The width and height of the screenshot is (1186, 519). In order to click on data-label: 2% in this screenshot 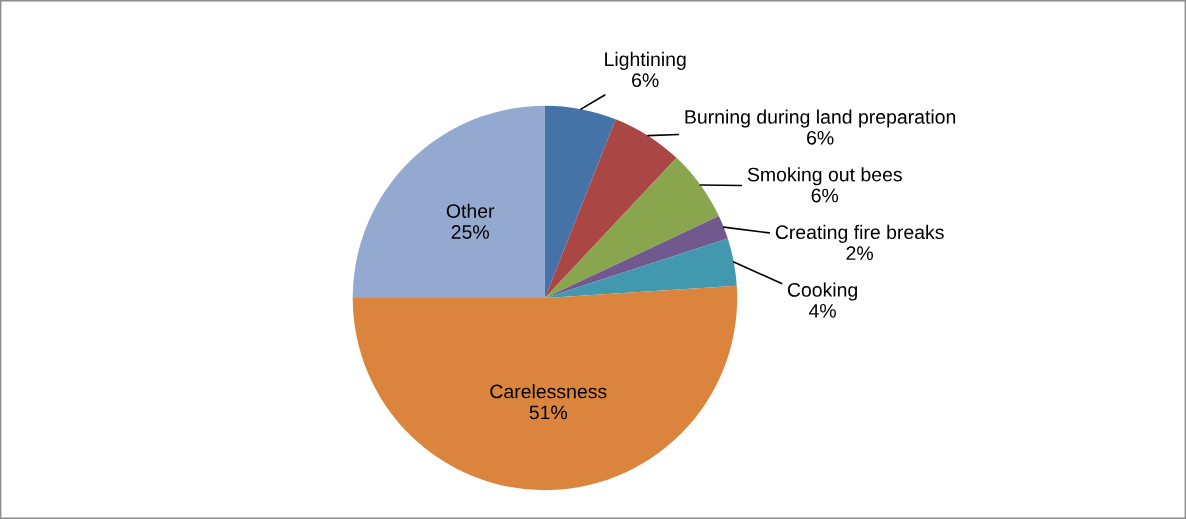, I will do `click(859, 253)`.